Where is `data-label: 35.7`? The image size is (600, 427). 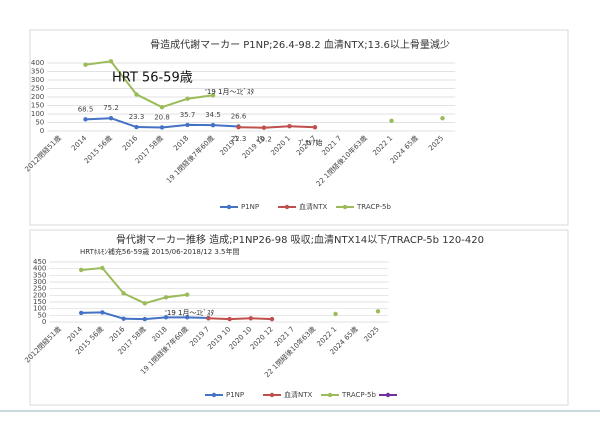
data-label: 35.7 is located at coordinates (188, 115).